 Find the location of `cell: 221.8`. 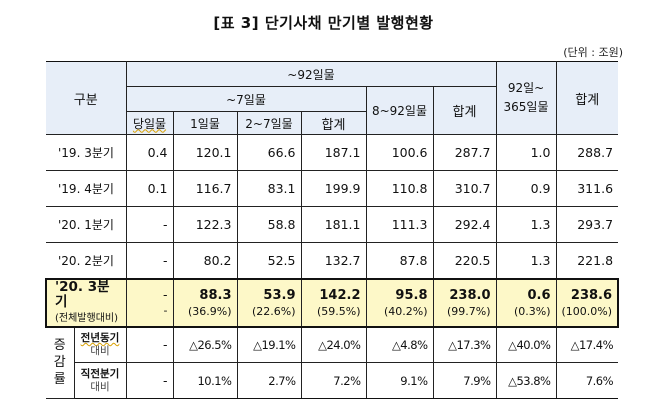

cell: 221.8 is located at coordinates (587, 260).